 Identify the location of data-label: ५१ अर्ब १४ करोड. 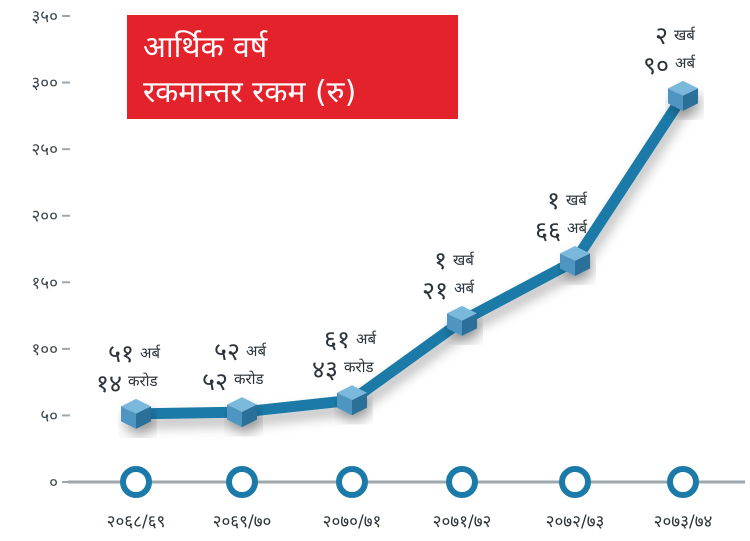
(128, 368).